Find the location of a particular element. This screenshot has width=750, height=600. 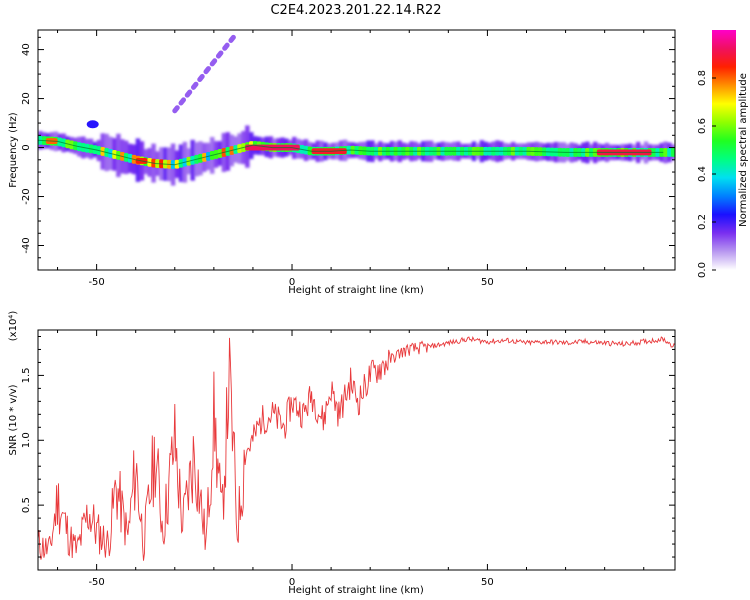

snr-y-tick-label: 1.5 is located at coordinates (26, 375).